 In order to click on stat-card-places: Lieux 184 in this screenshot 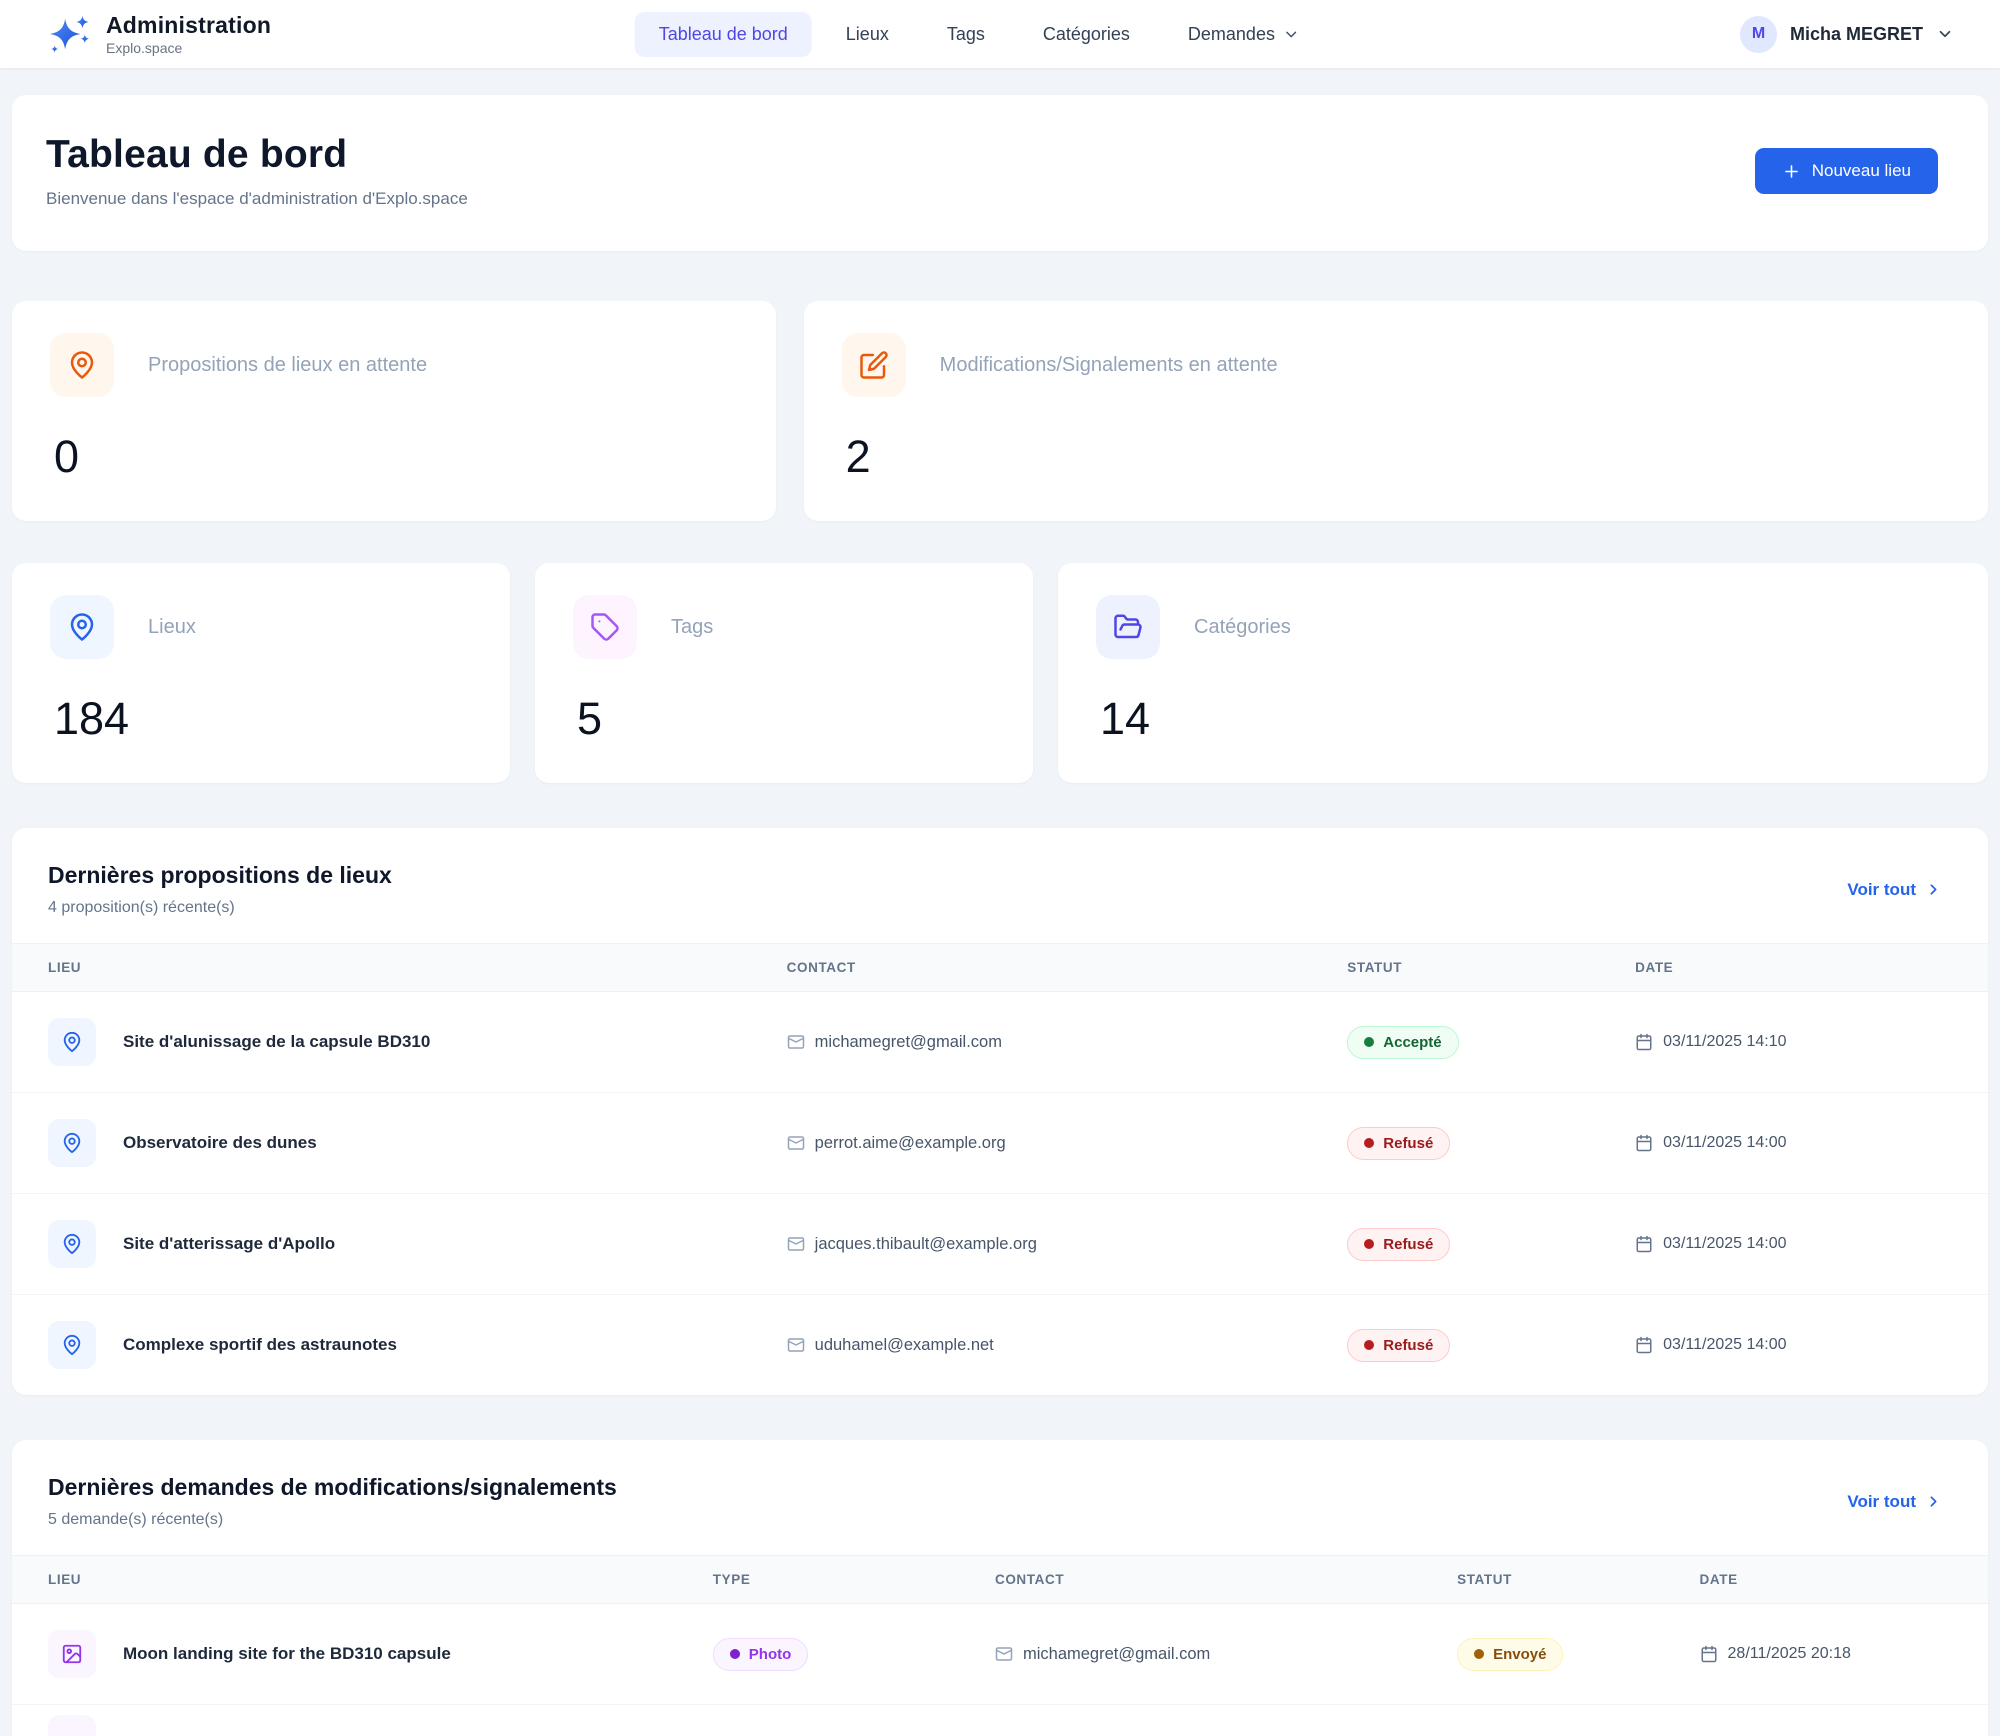, I will do `click(261, 673)`.